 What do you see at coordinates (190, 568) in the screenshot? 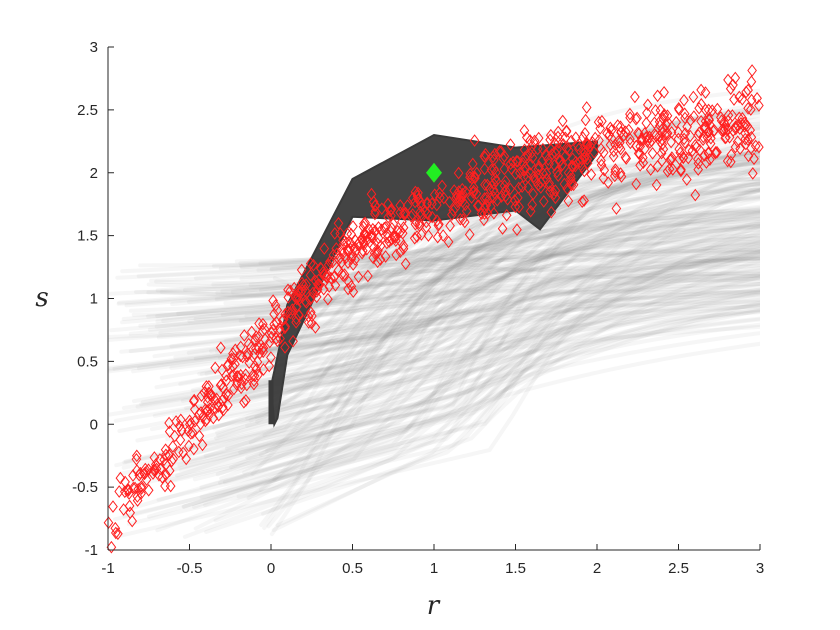
I see `x-tick-label: -0.5` at bounding box center [190, 568].